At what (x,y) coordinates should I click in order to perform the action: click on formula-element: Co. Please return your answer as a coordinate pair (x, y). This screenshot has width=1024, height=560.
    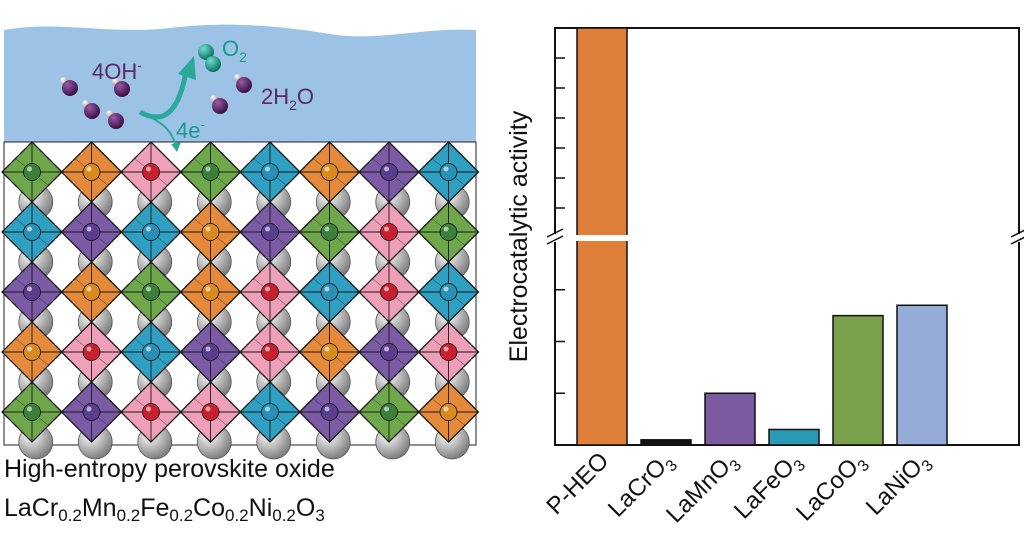
    Looking at the image, I should click on (209, 508).